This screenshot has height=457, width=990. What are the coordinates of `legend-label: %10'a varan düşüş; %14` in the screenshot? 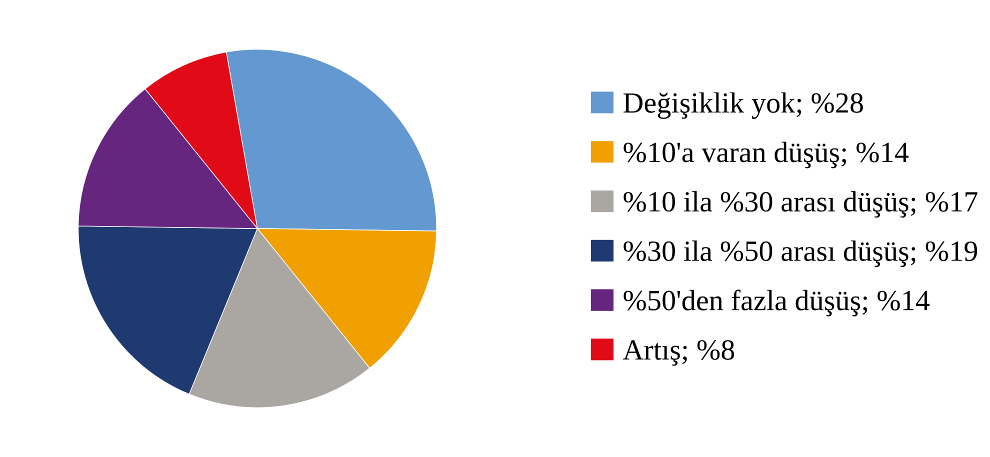 It's located at (766, 155).